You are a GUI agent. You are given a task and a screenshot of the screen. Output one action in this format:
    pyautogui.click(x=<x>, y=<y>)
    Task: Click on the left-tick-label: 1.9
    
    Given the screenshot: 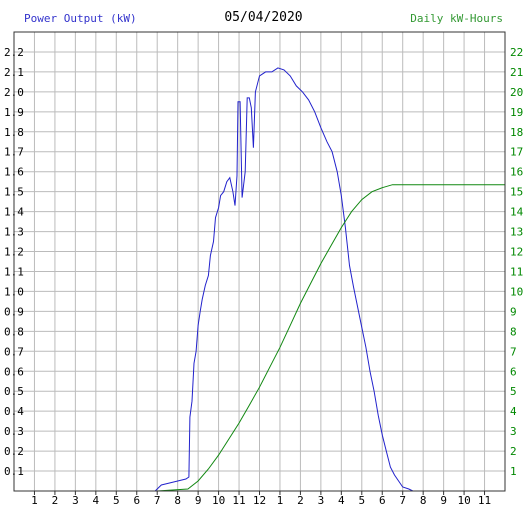 What is the action you would take?
    pyautogui.click(x=14, y=112)
    